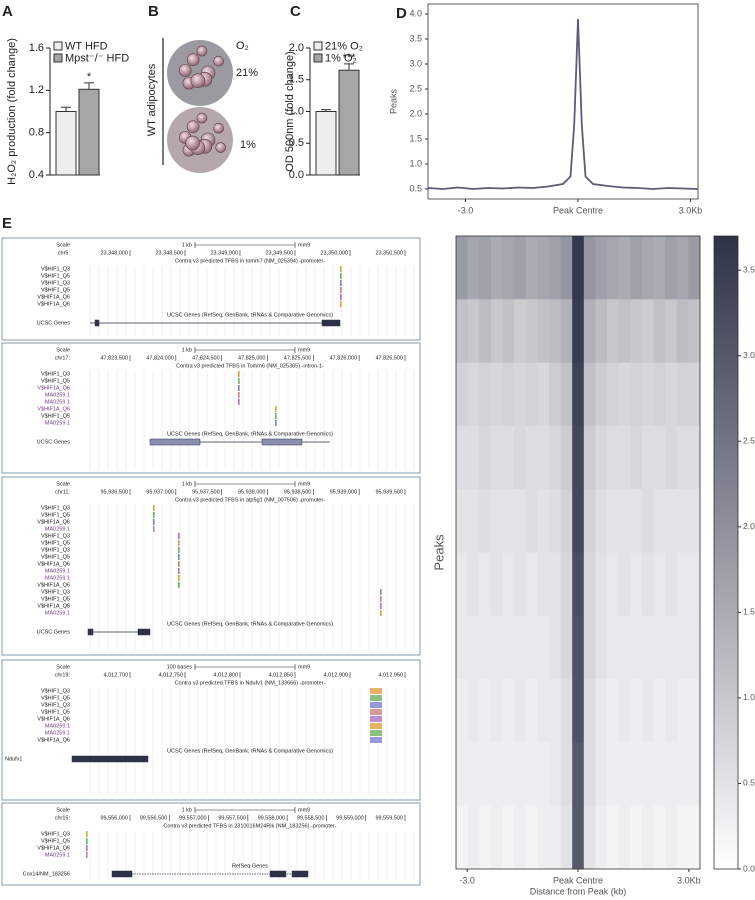 The height and width of the screenshot is (900, 755). Describe the element at coordinates (415, 38) in the screenshot. I see `y-tick-label: 3.5` at that location.